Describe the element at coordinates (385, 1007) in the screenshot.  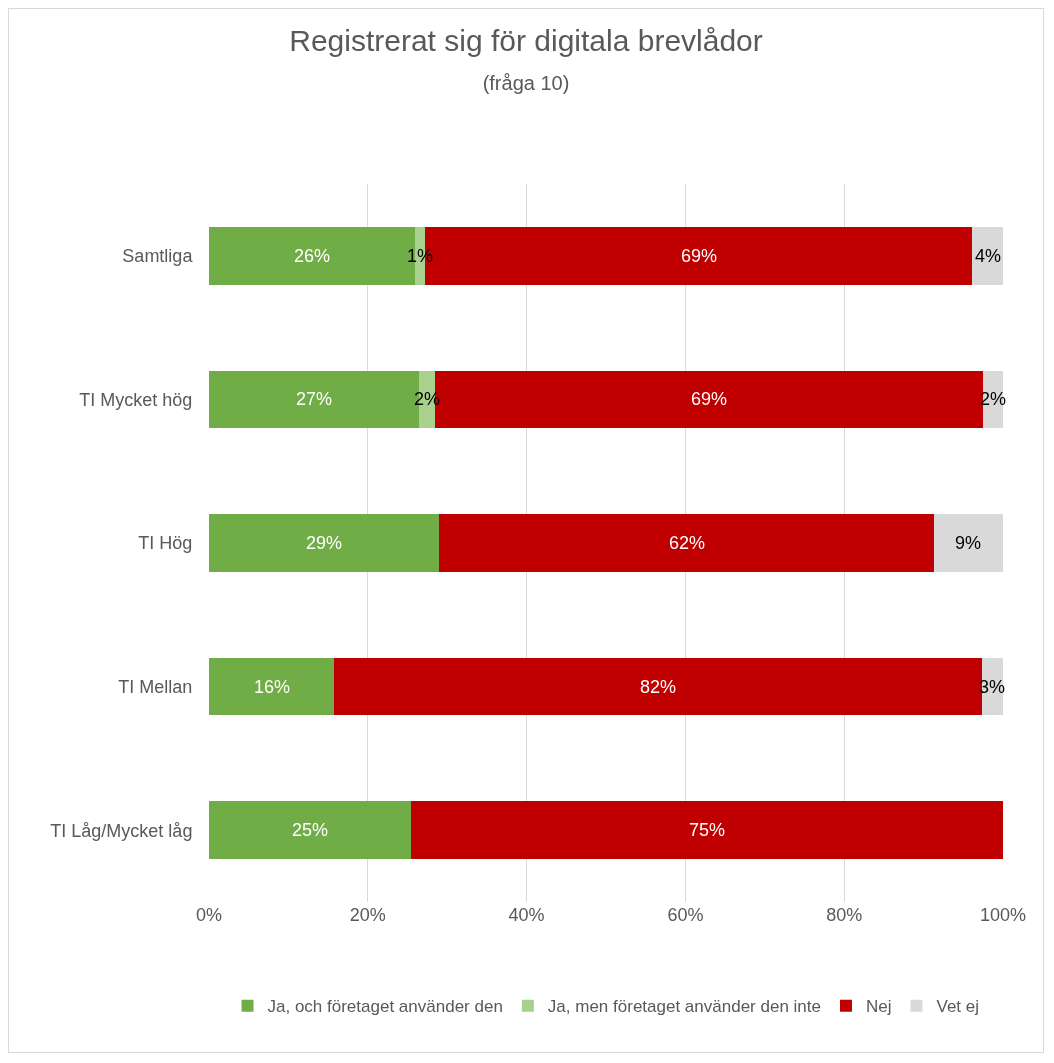
I see `legend-label: Ja, och företaget använder den` at that location.